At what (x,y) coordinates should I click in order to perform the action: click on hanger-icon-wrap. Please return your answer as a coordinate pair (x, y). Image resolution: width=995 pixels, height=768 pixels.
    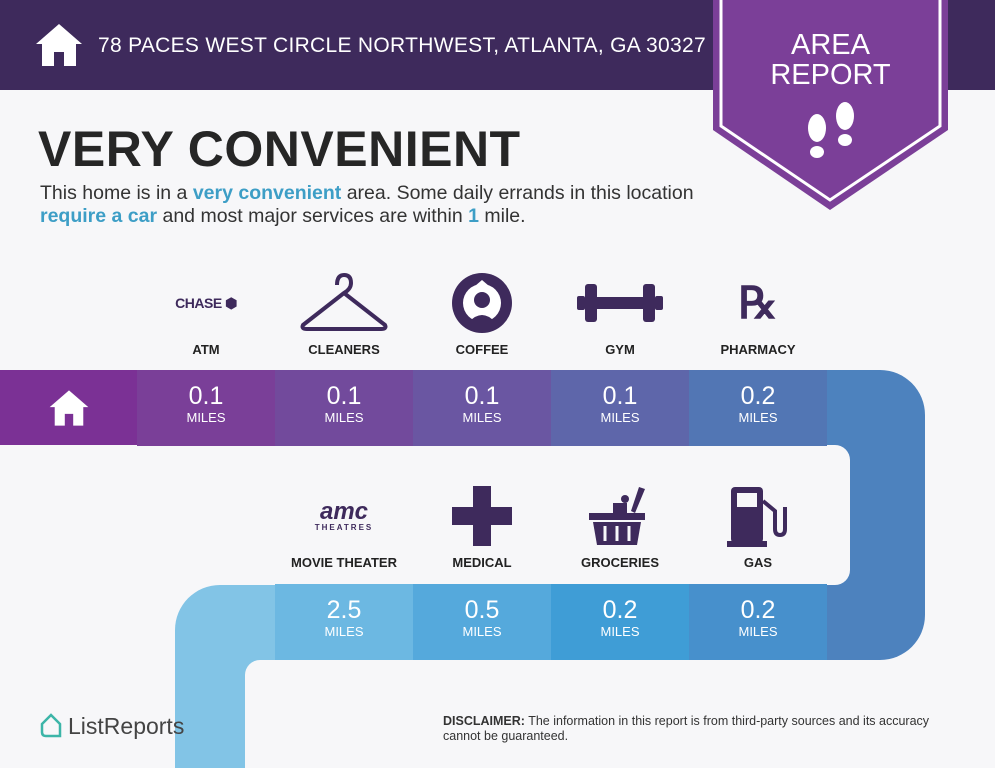
    Looking at the image, I should click on (344, 303).